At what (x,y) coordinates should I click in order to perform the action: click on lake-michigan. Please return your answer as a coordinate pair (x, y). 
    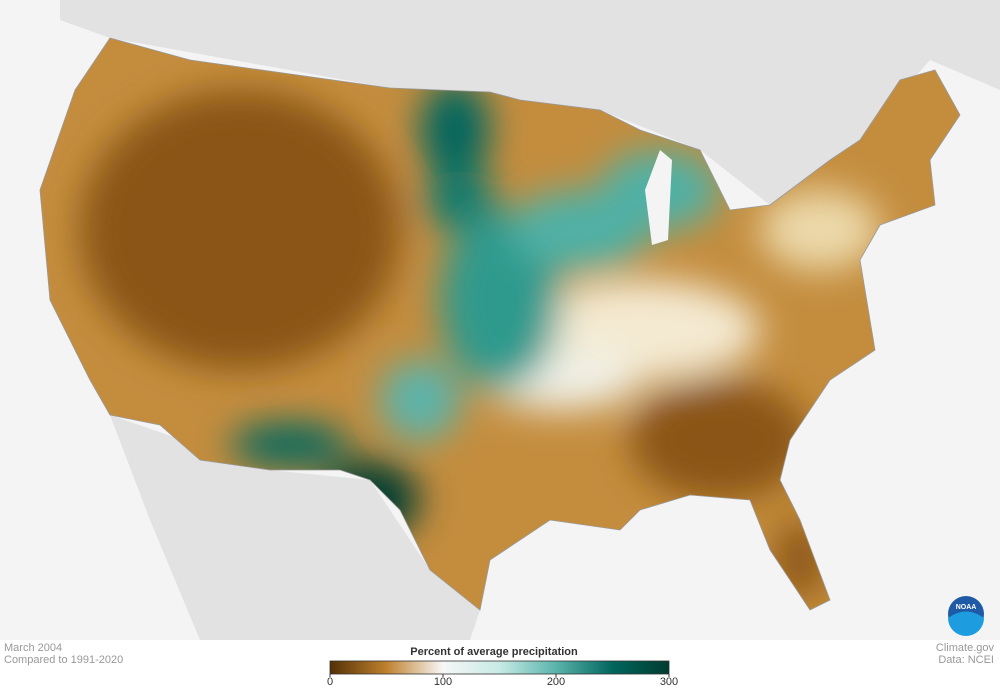
    Looking at the image, I should click on (658, 197).